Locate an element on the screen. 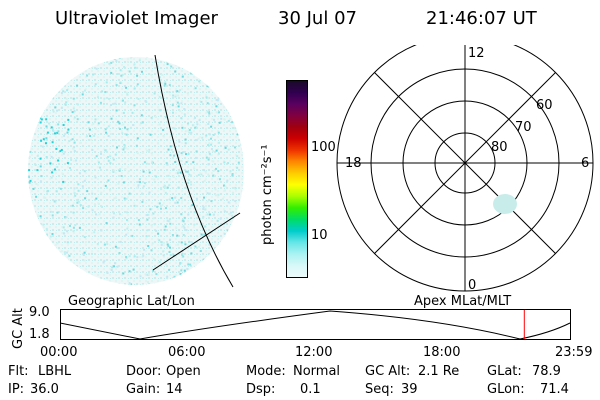 The height and width of the screenshot is (400, 600). door-label: Door: is located at coordinates (144, 371).